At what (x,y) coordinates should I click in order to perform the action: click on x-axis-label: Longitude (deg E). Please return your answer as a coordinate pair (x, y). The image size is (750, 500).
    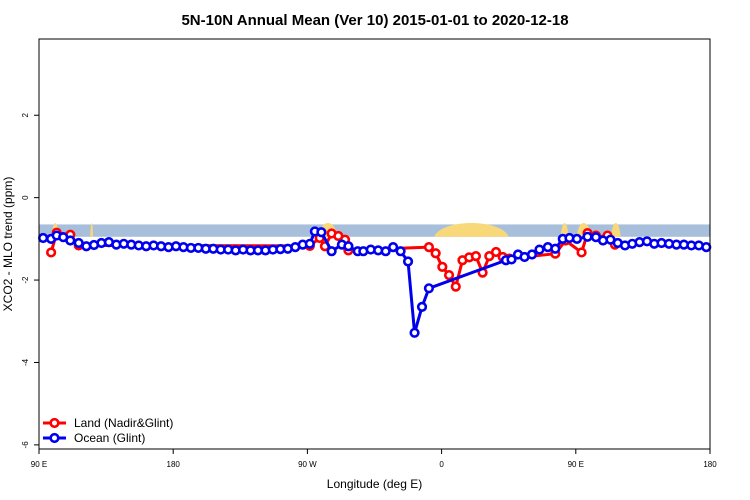
    Looking at the image, I should click on (374, 484).